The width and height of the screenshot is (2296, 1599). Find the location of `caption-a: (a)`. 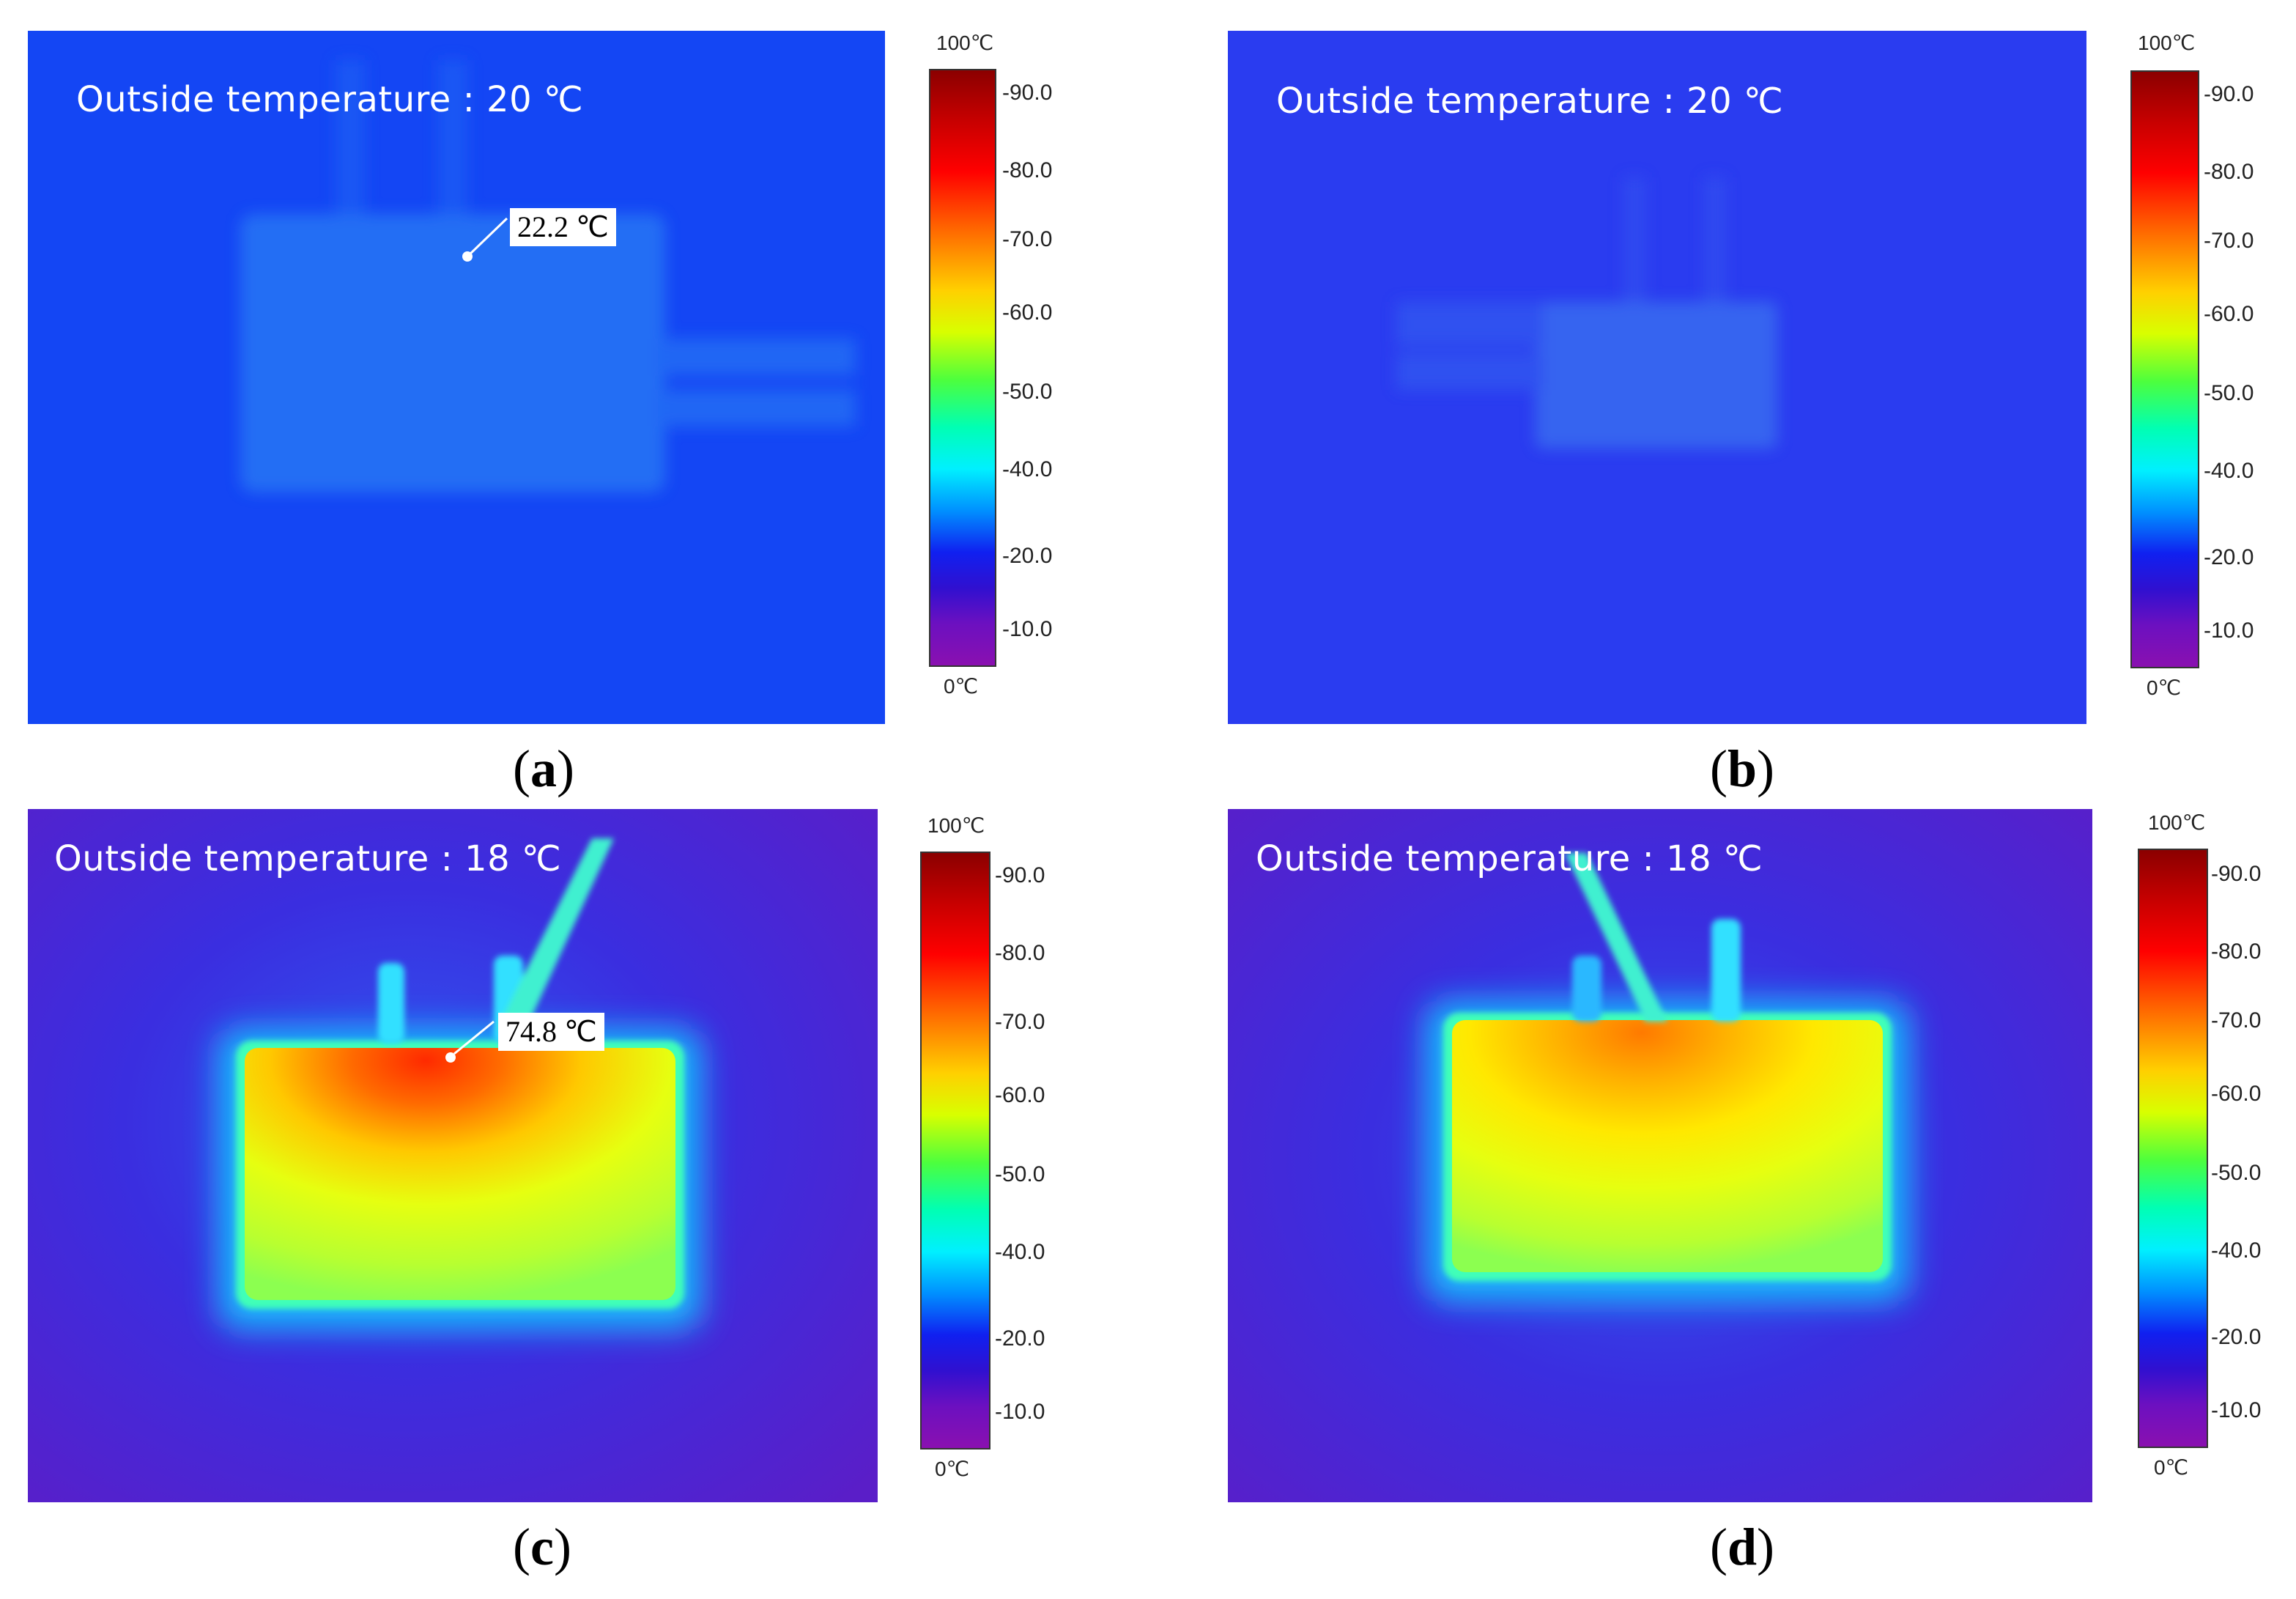

caption-a: (a) is located at coordinates (543, 768).